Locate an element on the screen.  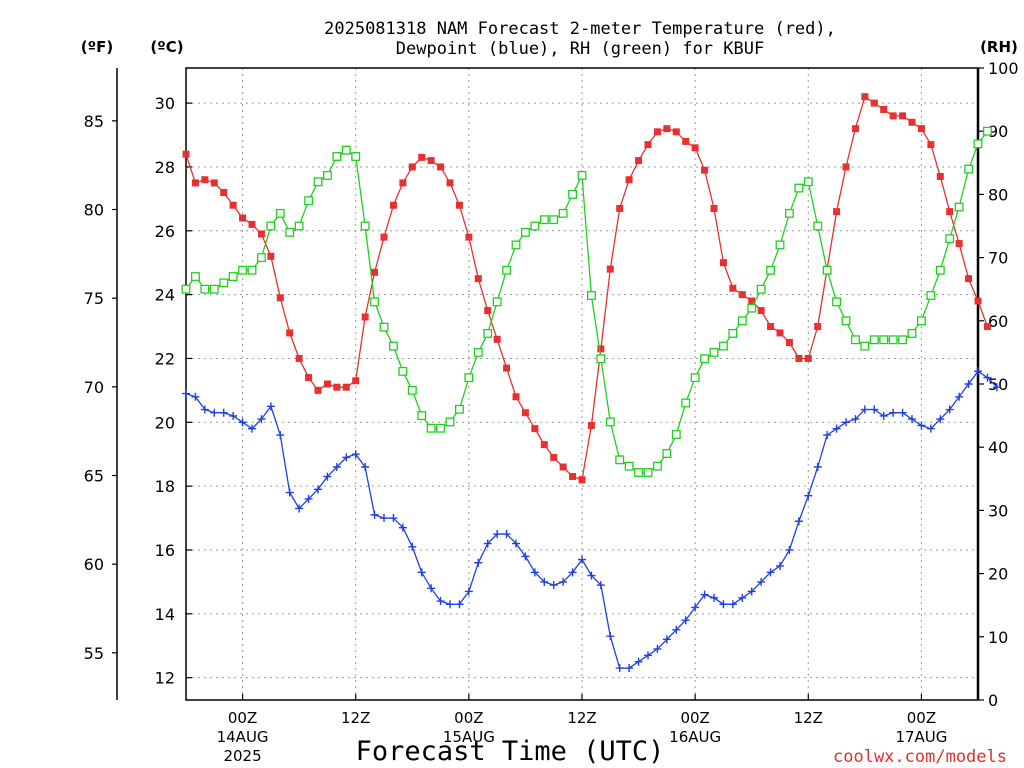
fahrenheit-tick-label: 85 is located at coordinates (94, 121).